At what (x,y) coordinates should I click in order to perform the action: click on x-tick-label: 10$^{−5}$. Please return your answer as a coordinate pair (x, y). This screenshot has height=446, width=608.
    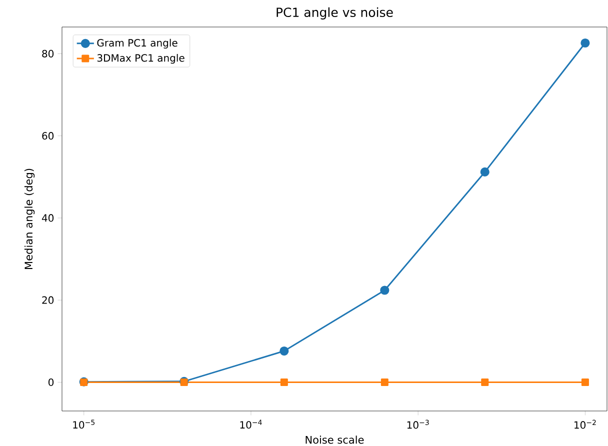
    Looking at the image, I should click on (84, 424).